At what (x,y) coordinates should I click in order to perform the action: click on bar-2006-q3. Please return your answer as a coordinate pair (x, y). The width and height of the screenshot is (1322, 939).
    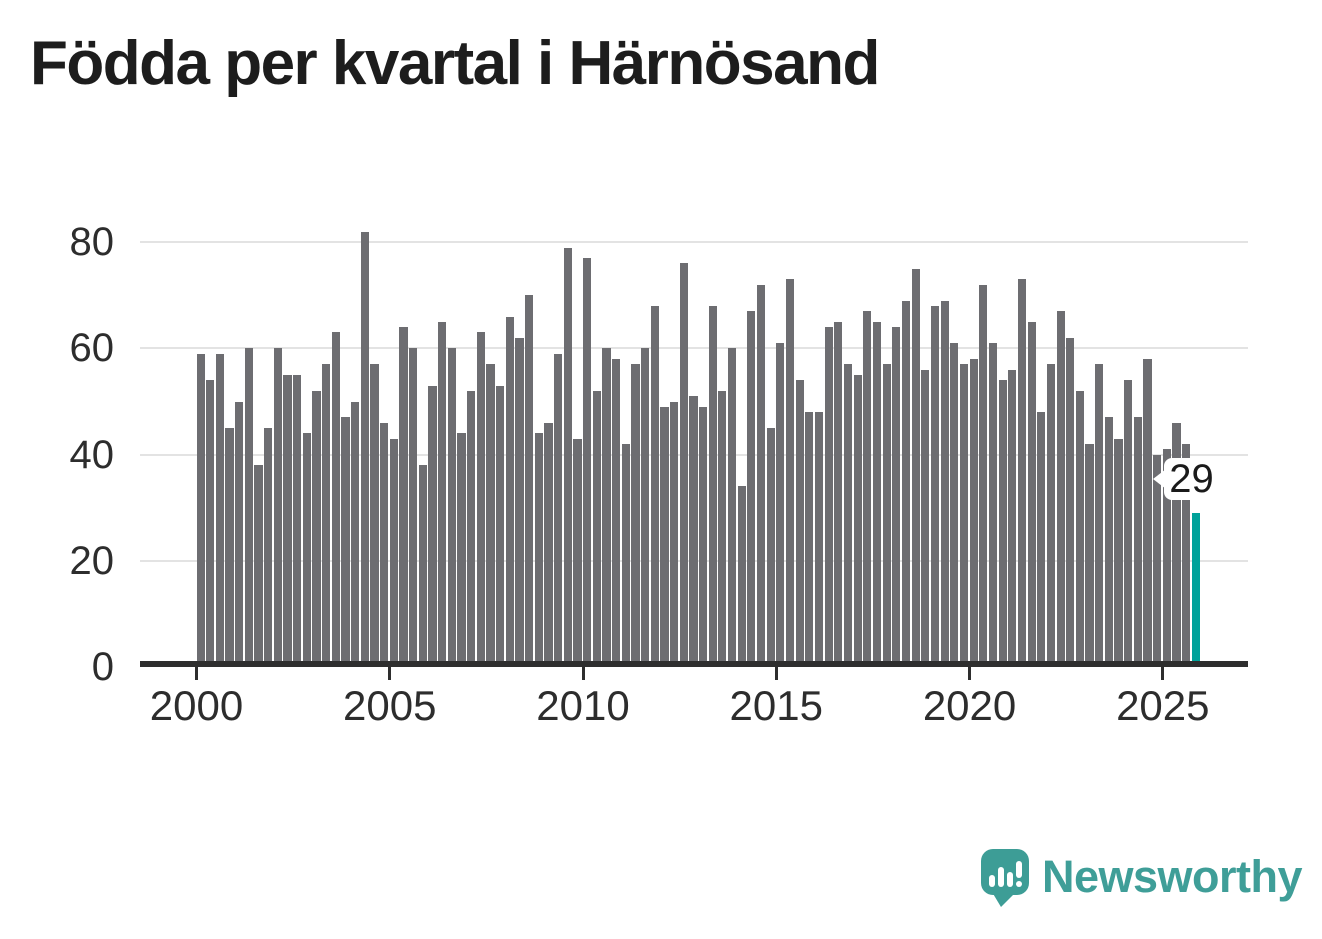
    Looking at the image, I should click on (451, 507).